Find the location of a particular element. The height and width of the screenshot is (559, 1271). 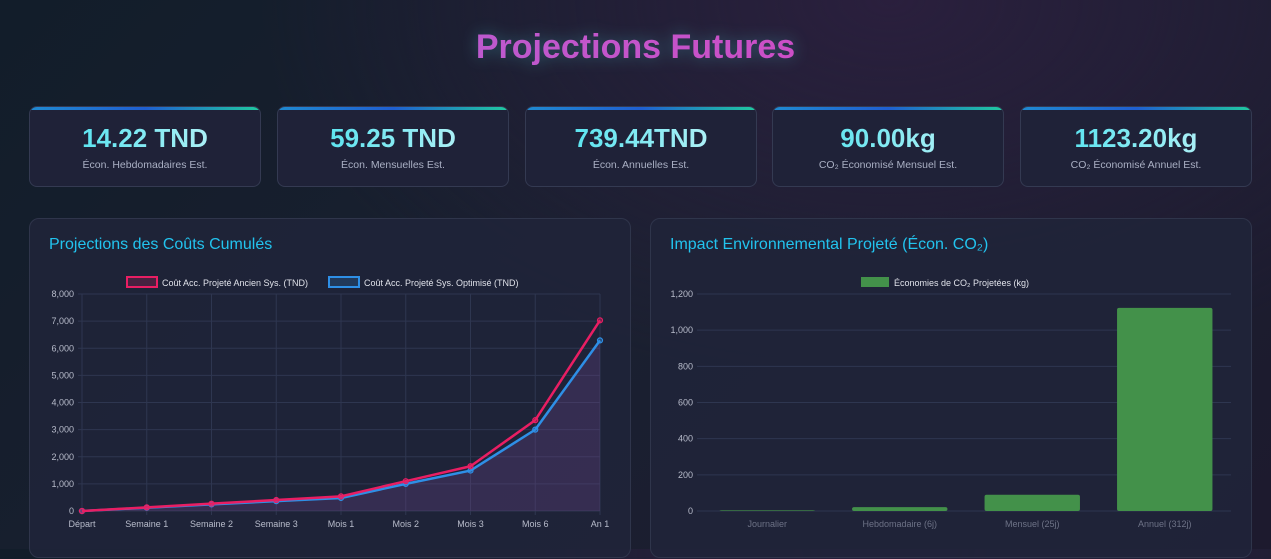

legend-label: Coût Acc. Projeté Ancien Sys. (TND) is located at coordinates (235, 283).